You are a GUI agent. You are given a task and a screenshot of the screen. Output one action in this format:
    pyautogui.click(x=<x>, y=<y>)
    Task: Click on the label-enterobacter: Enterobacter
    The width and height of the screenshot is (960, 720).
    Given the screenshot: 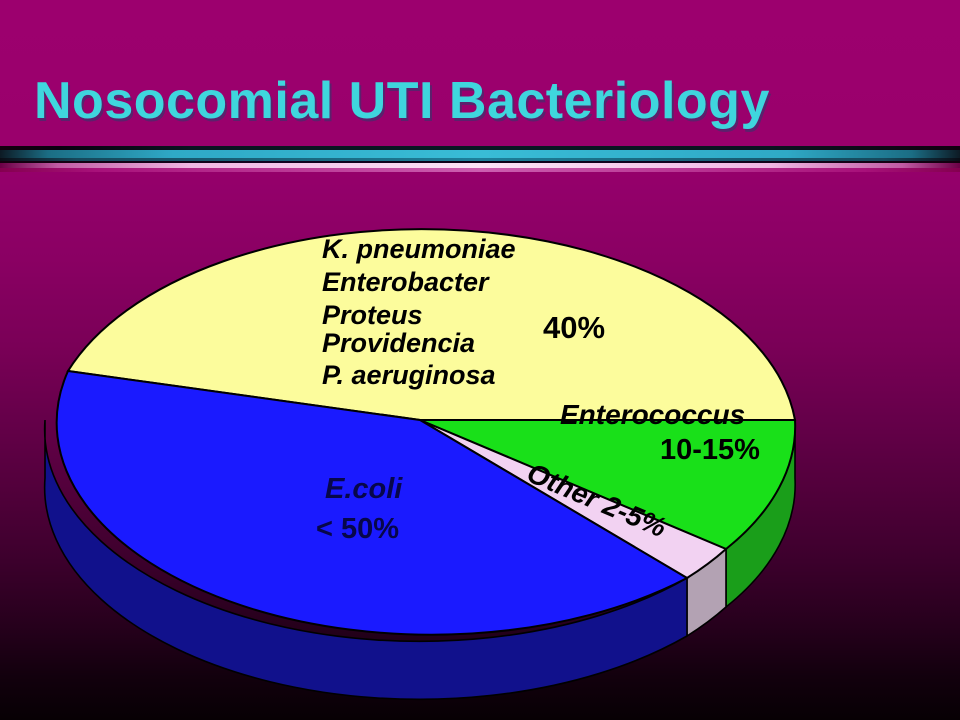 What is the action you would take?
    pyautogui.click(x=406, y=282)
    